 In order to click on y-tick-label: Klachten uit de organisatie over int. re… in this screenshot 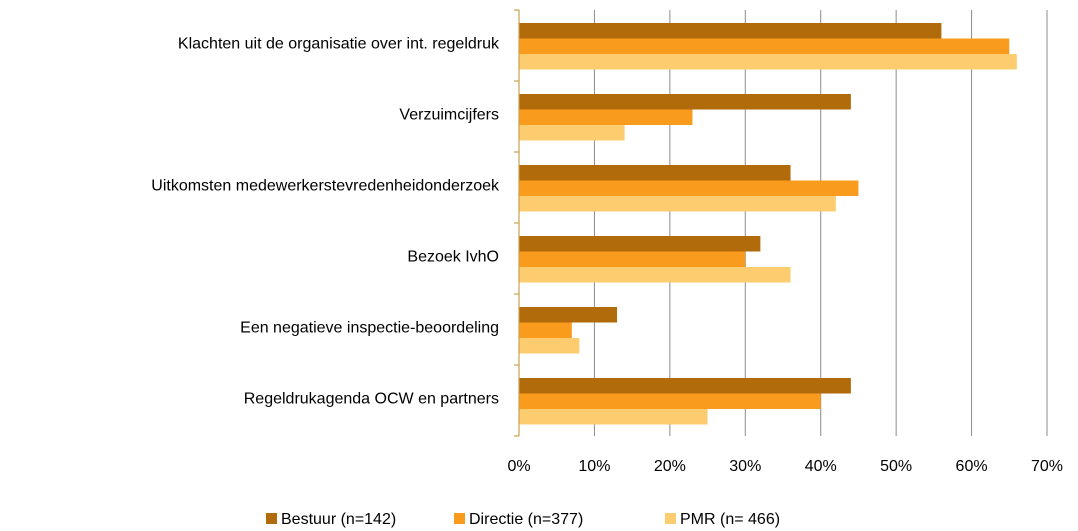, I will do `click(339, 44)`.